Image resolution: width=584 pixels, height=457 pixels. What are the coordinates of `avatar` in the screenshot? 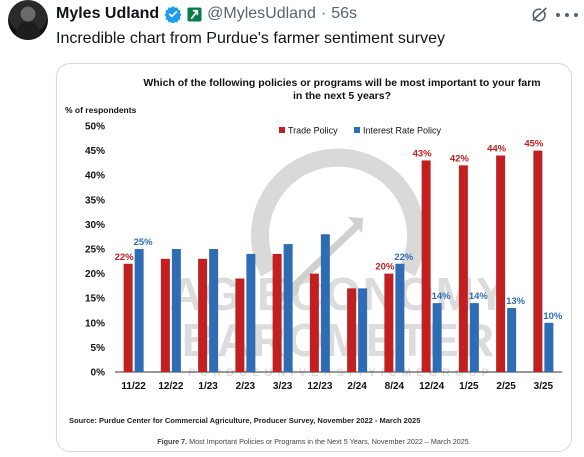 It's located at (28, 20).